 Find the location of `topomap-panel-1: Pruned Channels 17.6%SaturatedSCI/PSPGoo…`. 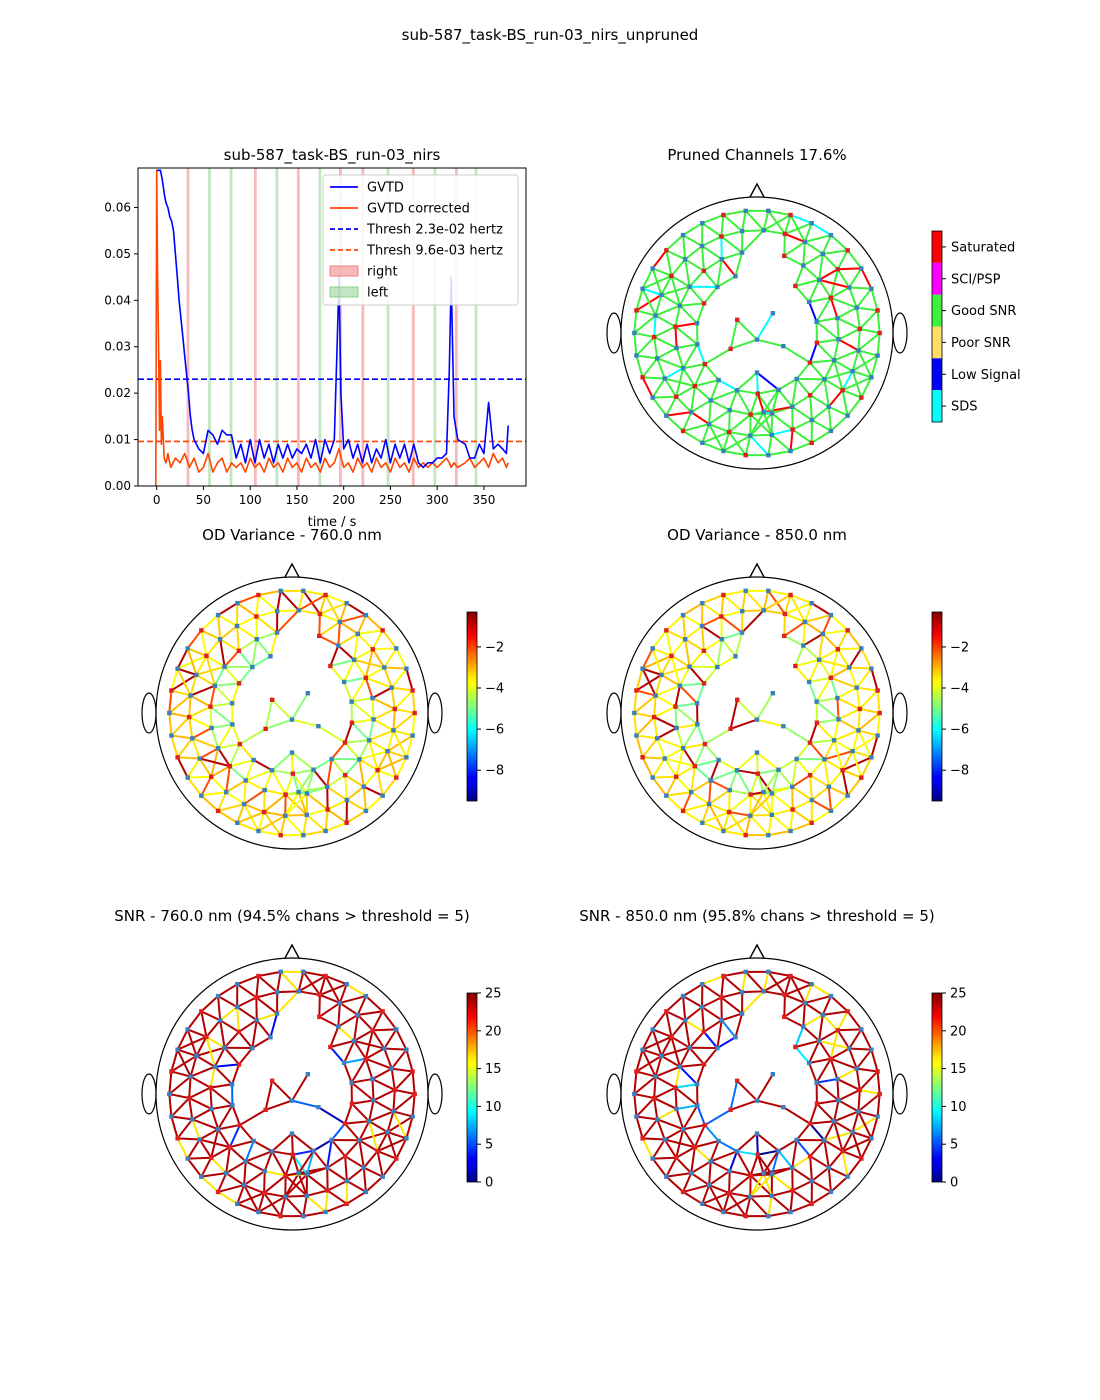

topomap-panel-1: Pruned Channels 17.6%SaturatedSCI/PSPGoo… is located at coordinates (813, 308).